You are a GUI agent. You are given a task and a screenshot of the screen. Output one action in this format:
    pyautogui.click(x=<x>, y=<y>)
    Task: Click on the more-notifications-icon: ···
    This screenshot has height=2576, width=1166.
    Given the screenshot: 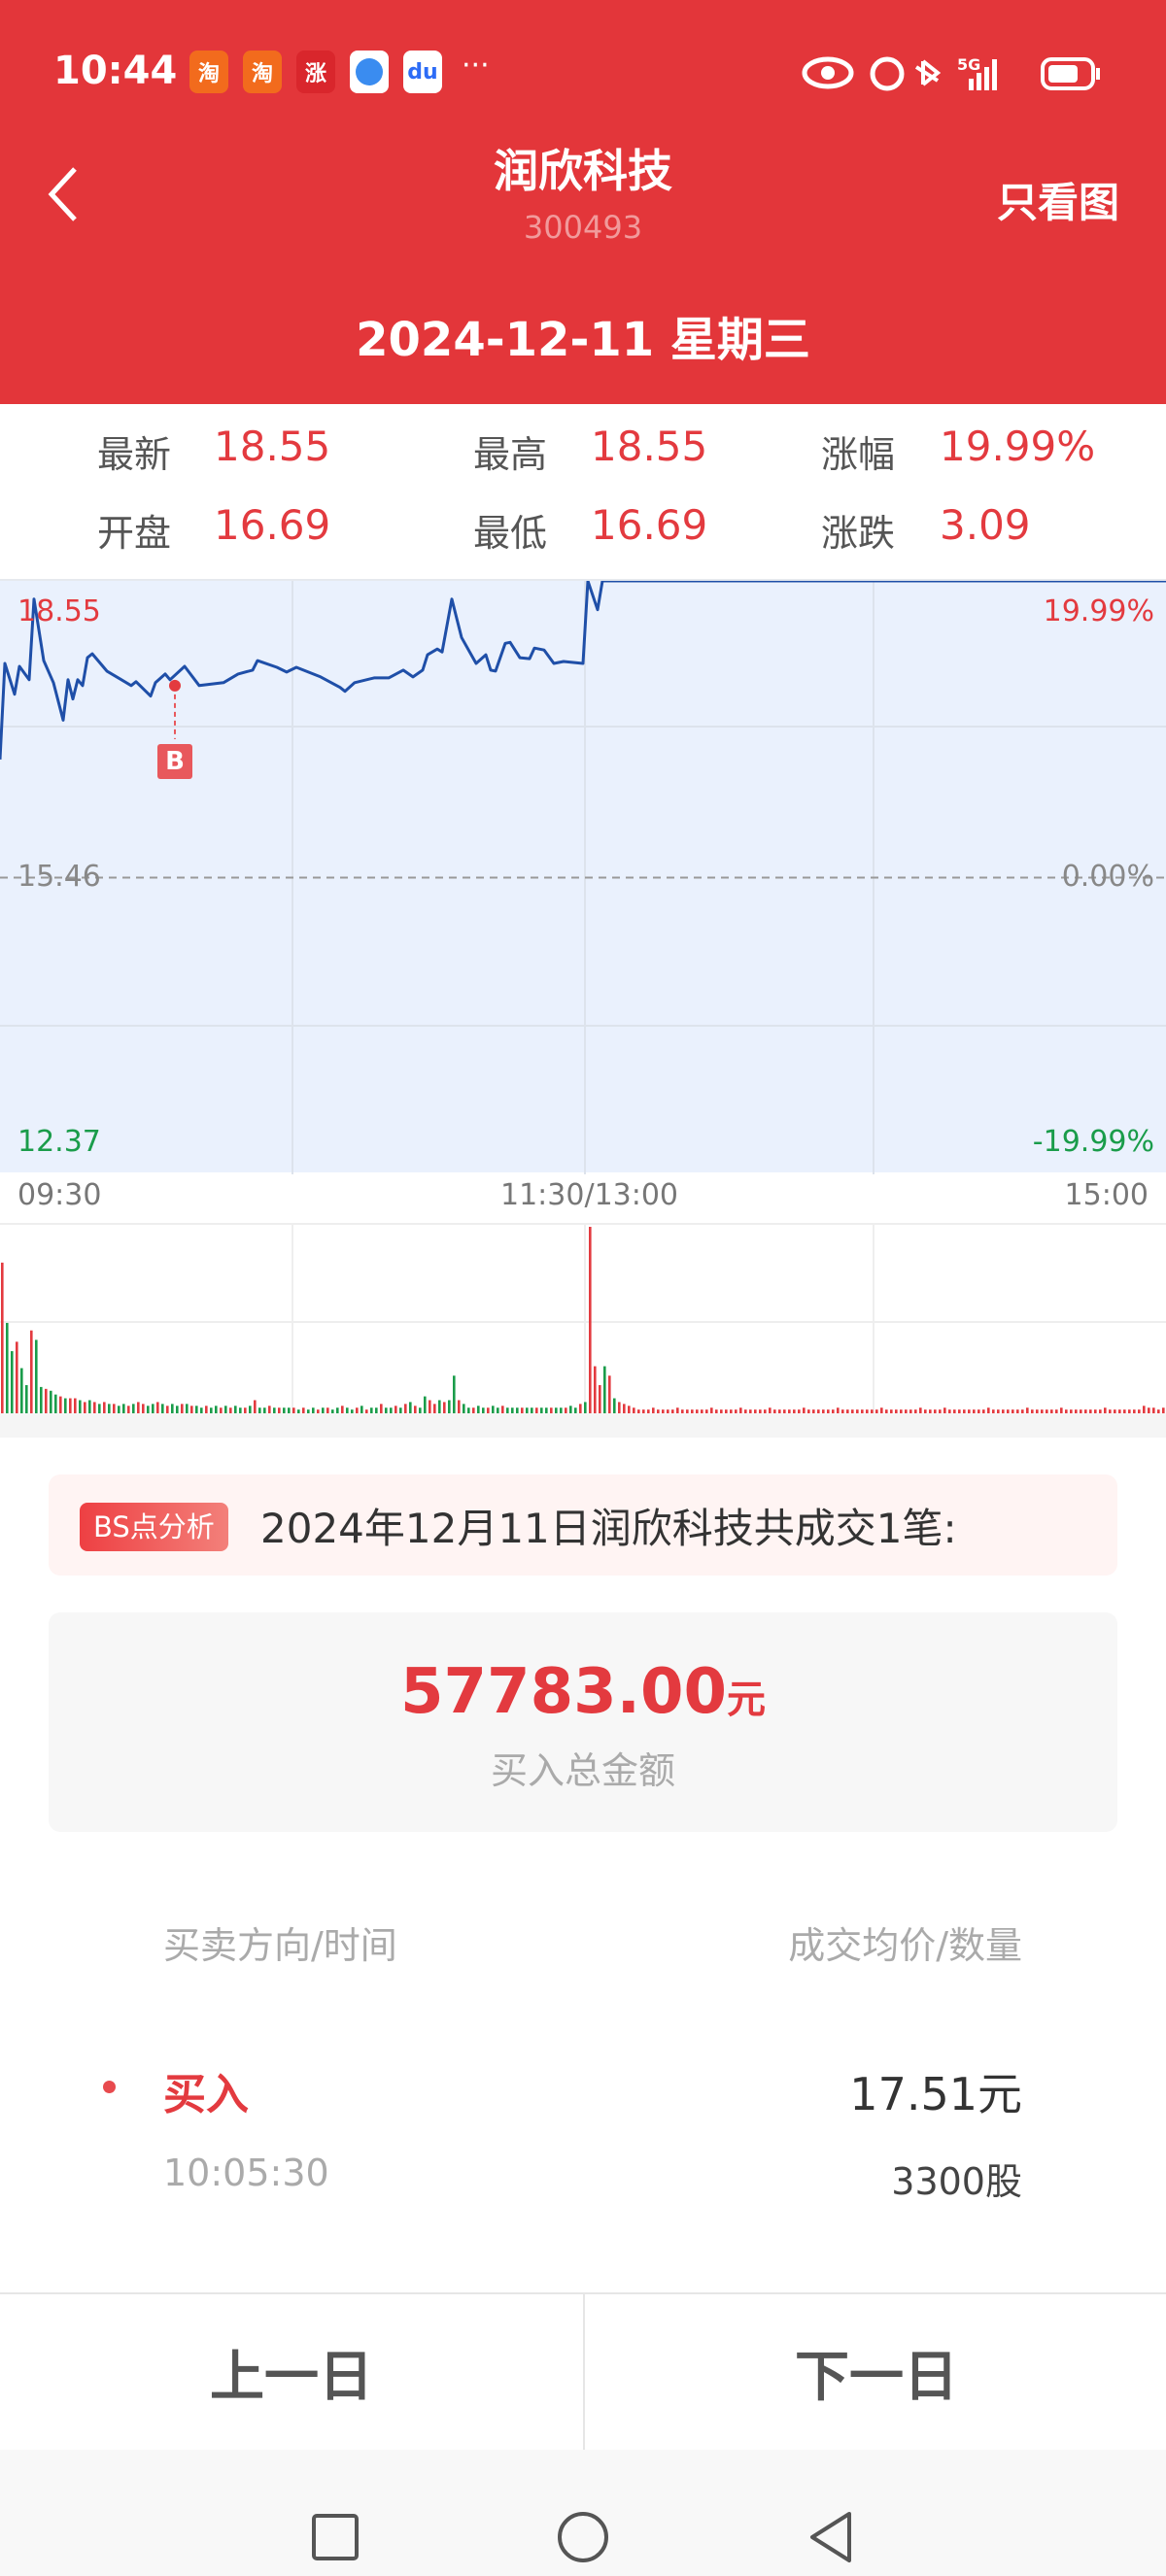 What is the action you would take?
    pyautogui.click(x=476, y=66)
    